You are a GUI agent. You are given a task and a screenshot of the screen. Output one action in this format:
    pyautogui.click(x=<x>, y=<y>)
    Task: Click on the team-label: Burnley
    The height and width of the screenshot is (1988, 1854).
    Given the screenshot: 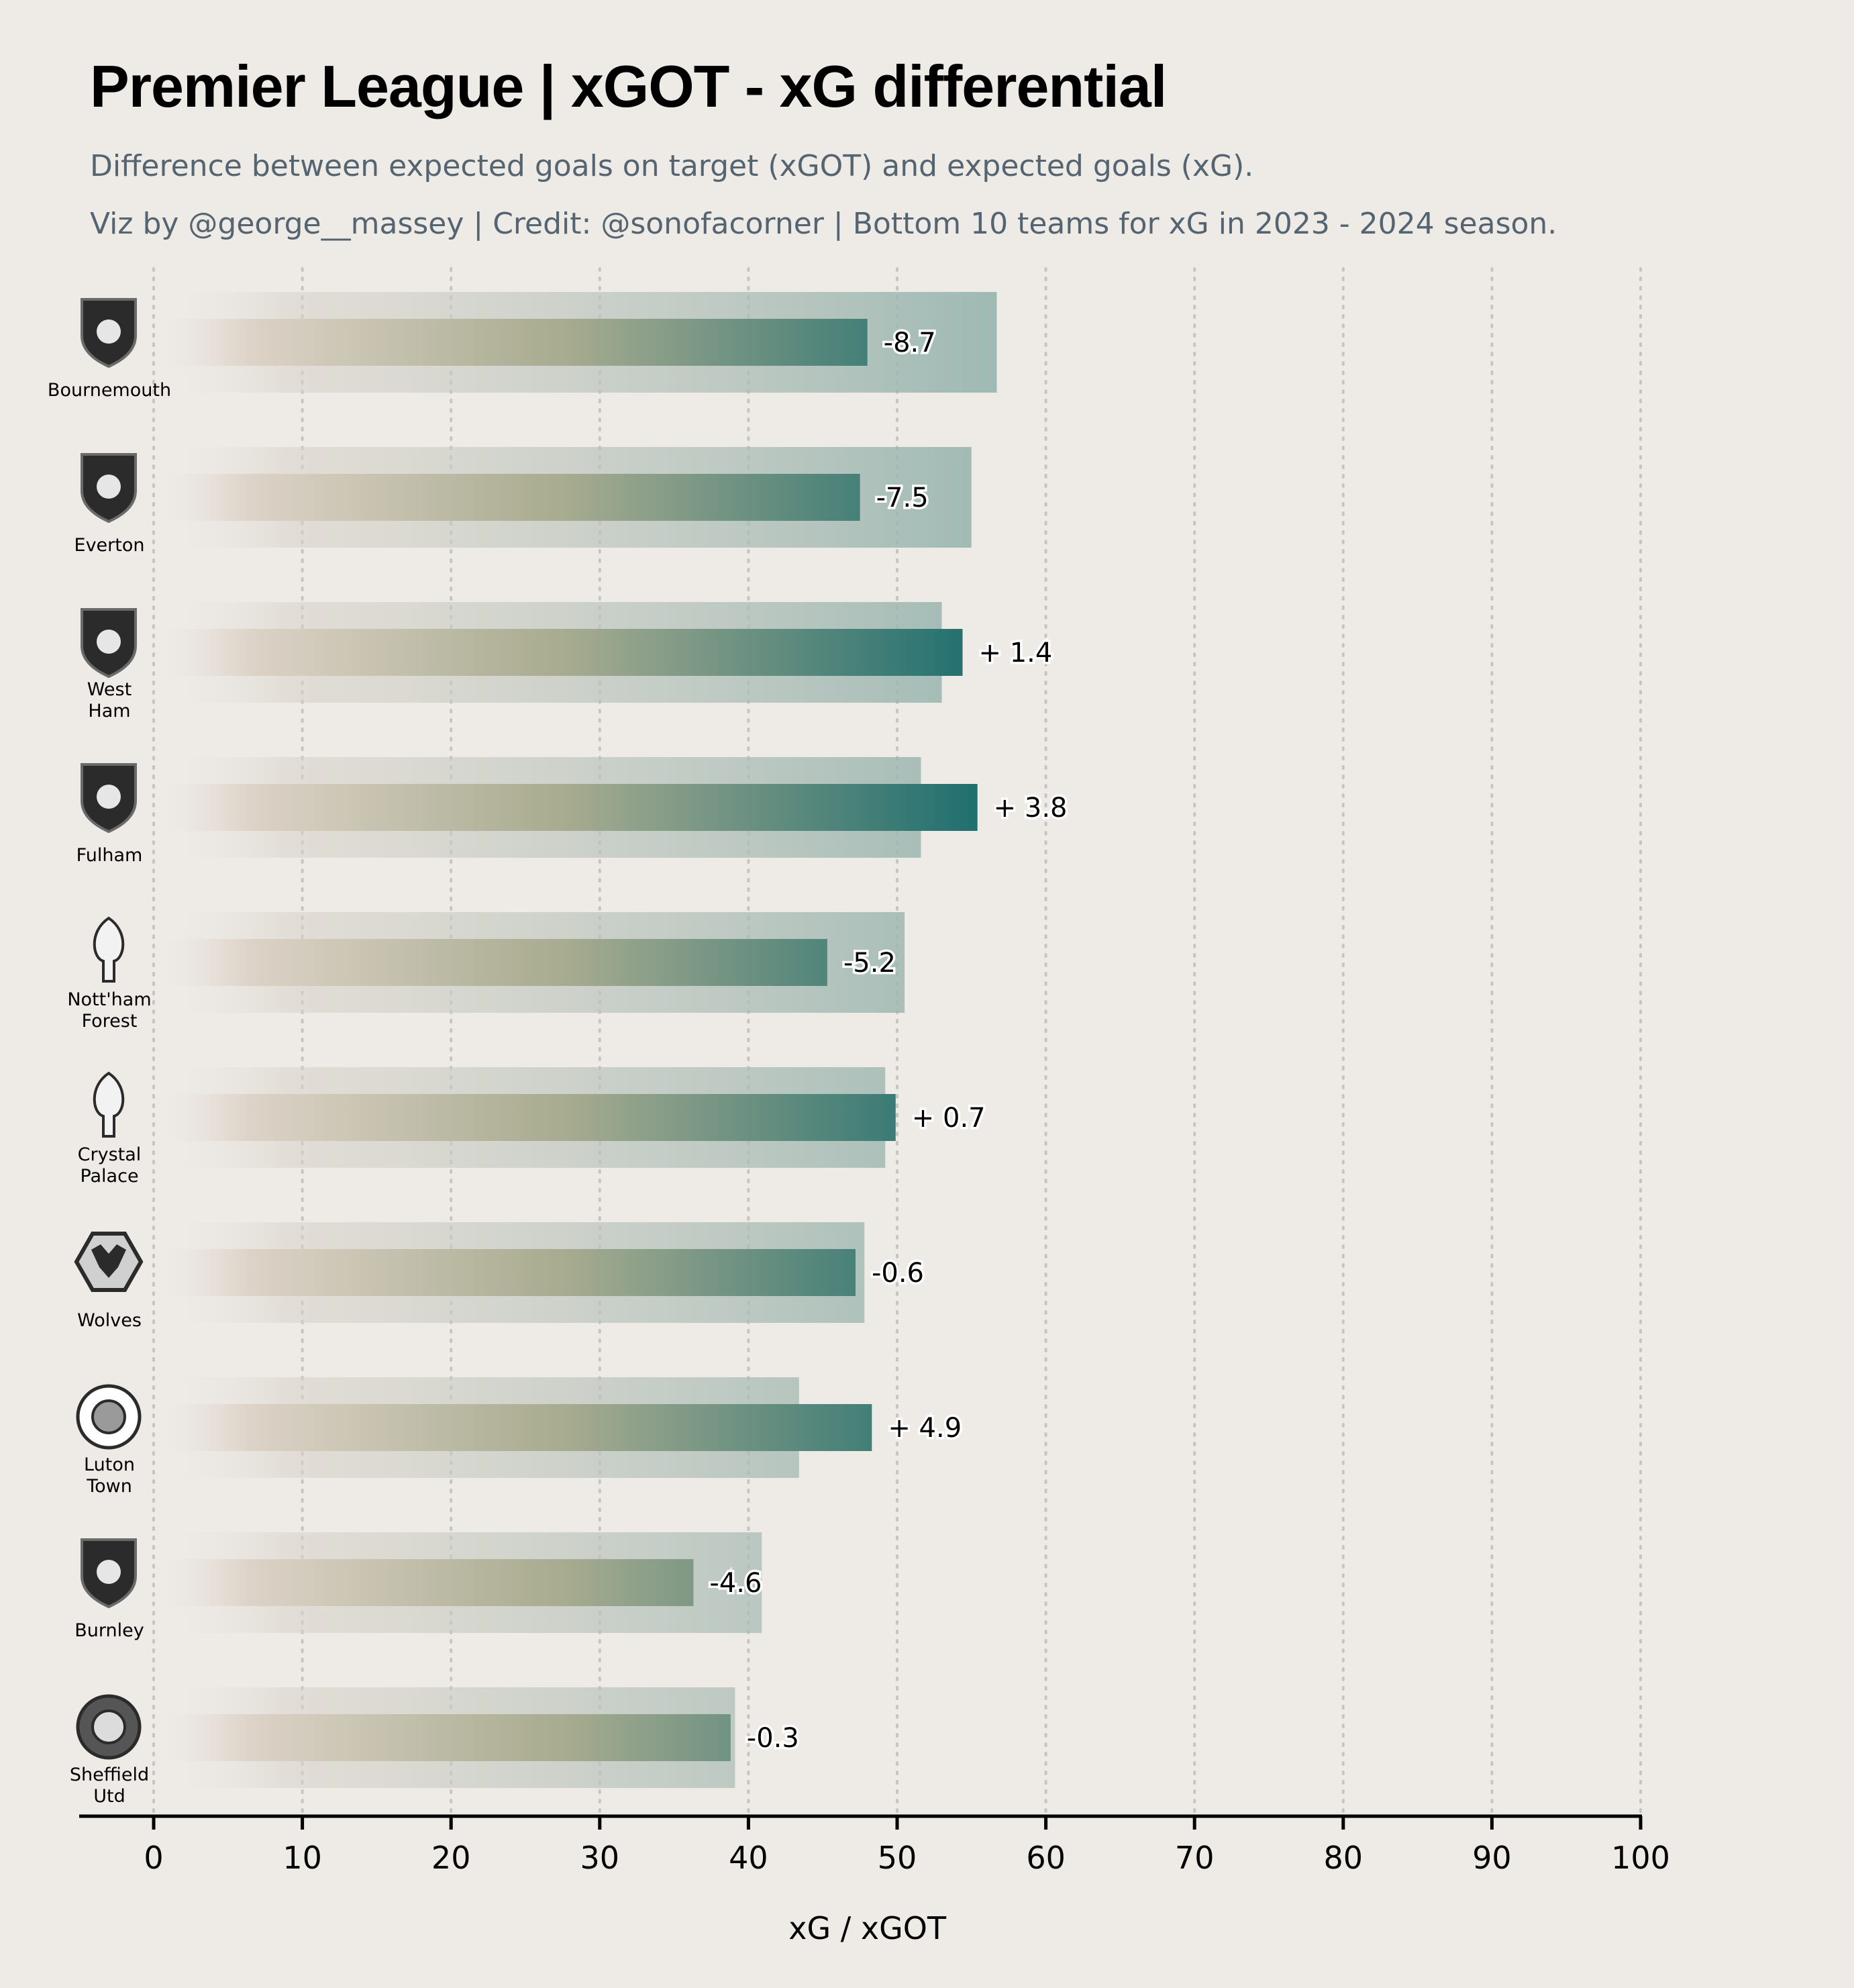 What is the action you would take?
    pyautogui.click(x=109, y=1630)
    